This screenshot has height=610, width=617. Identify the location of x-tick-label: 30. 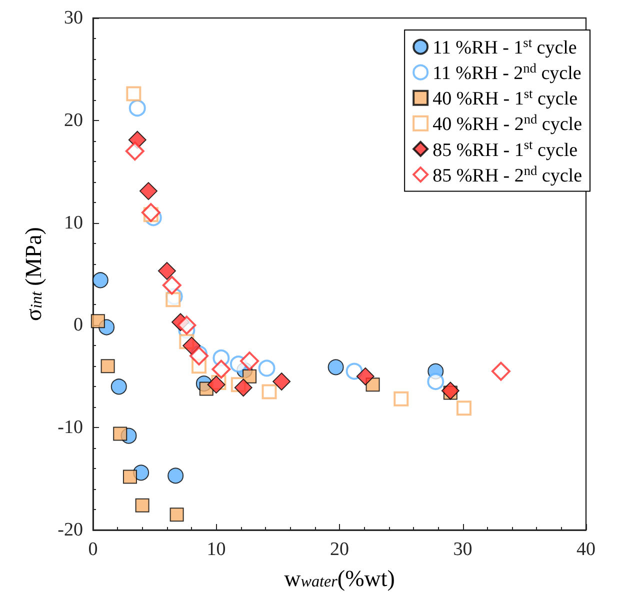
(462, 549).